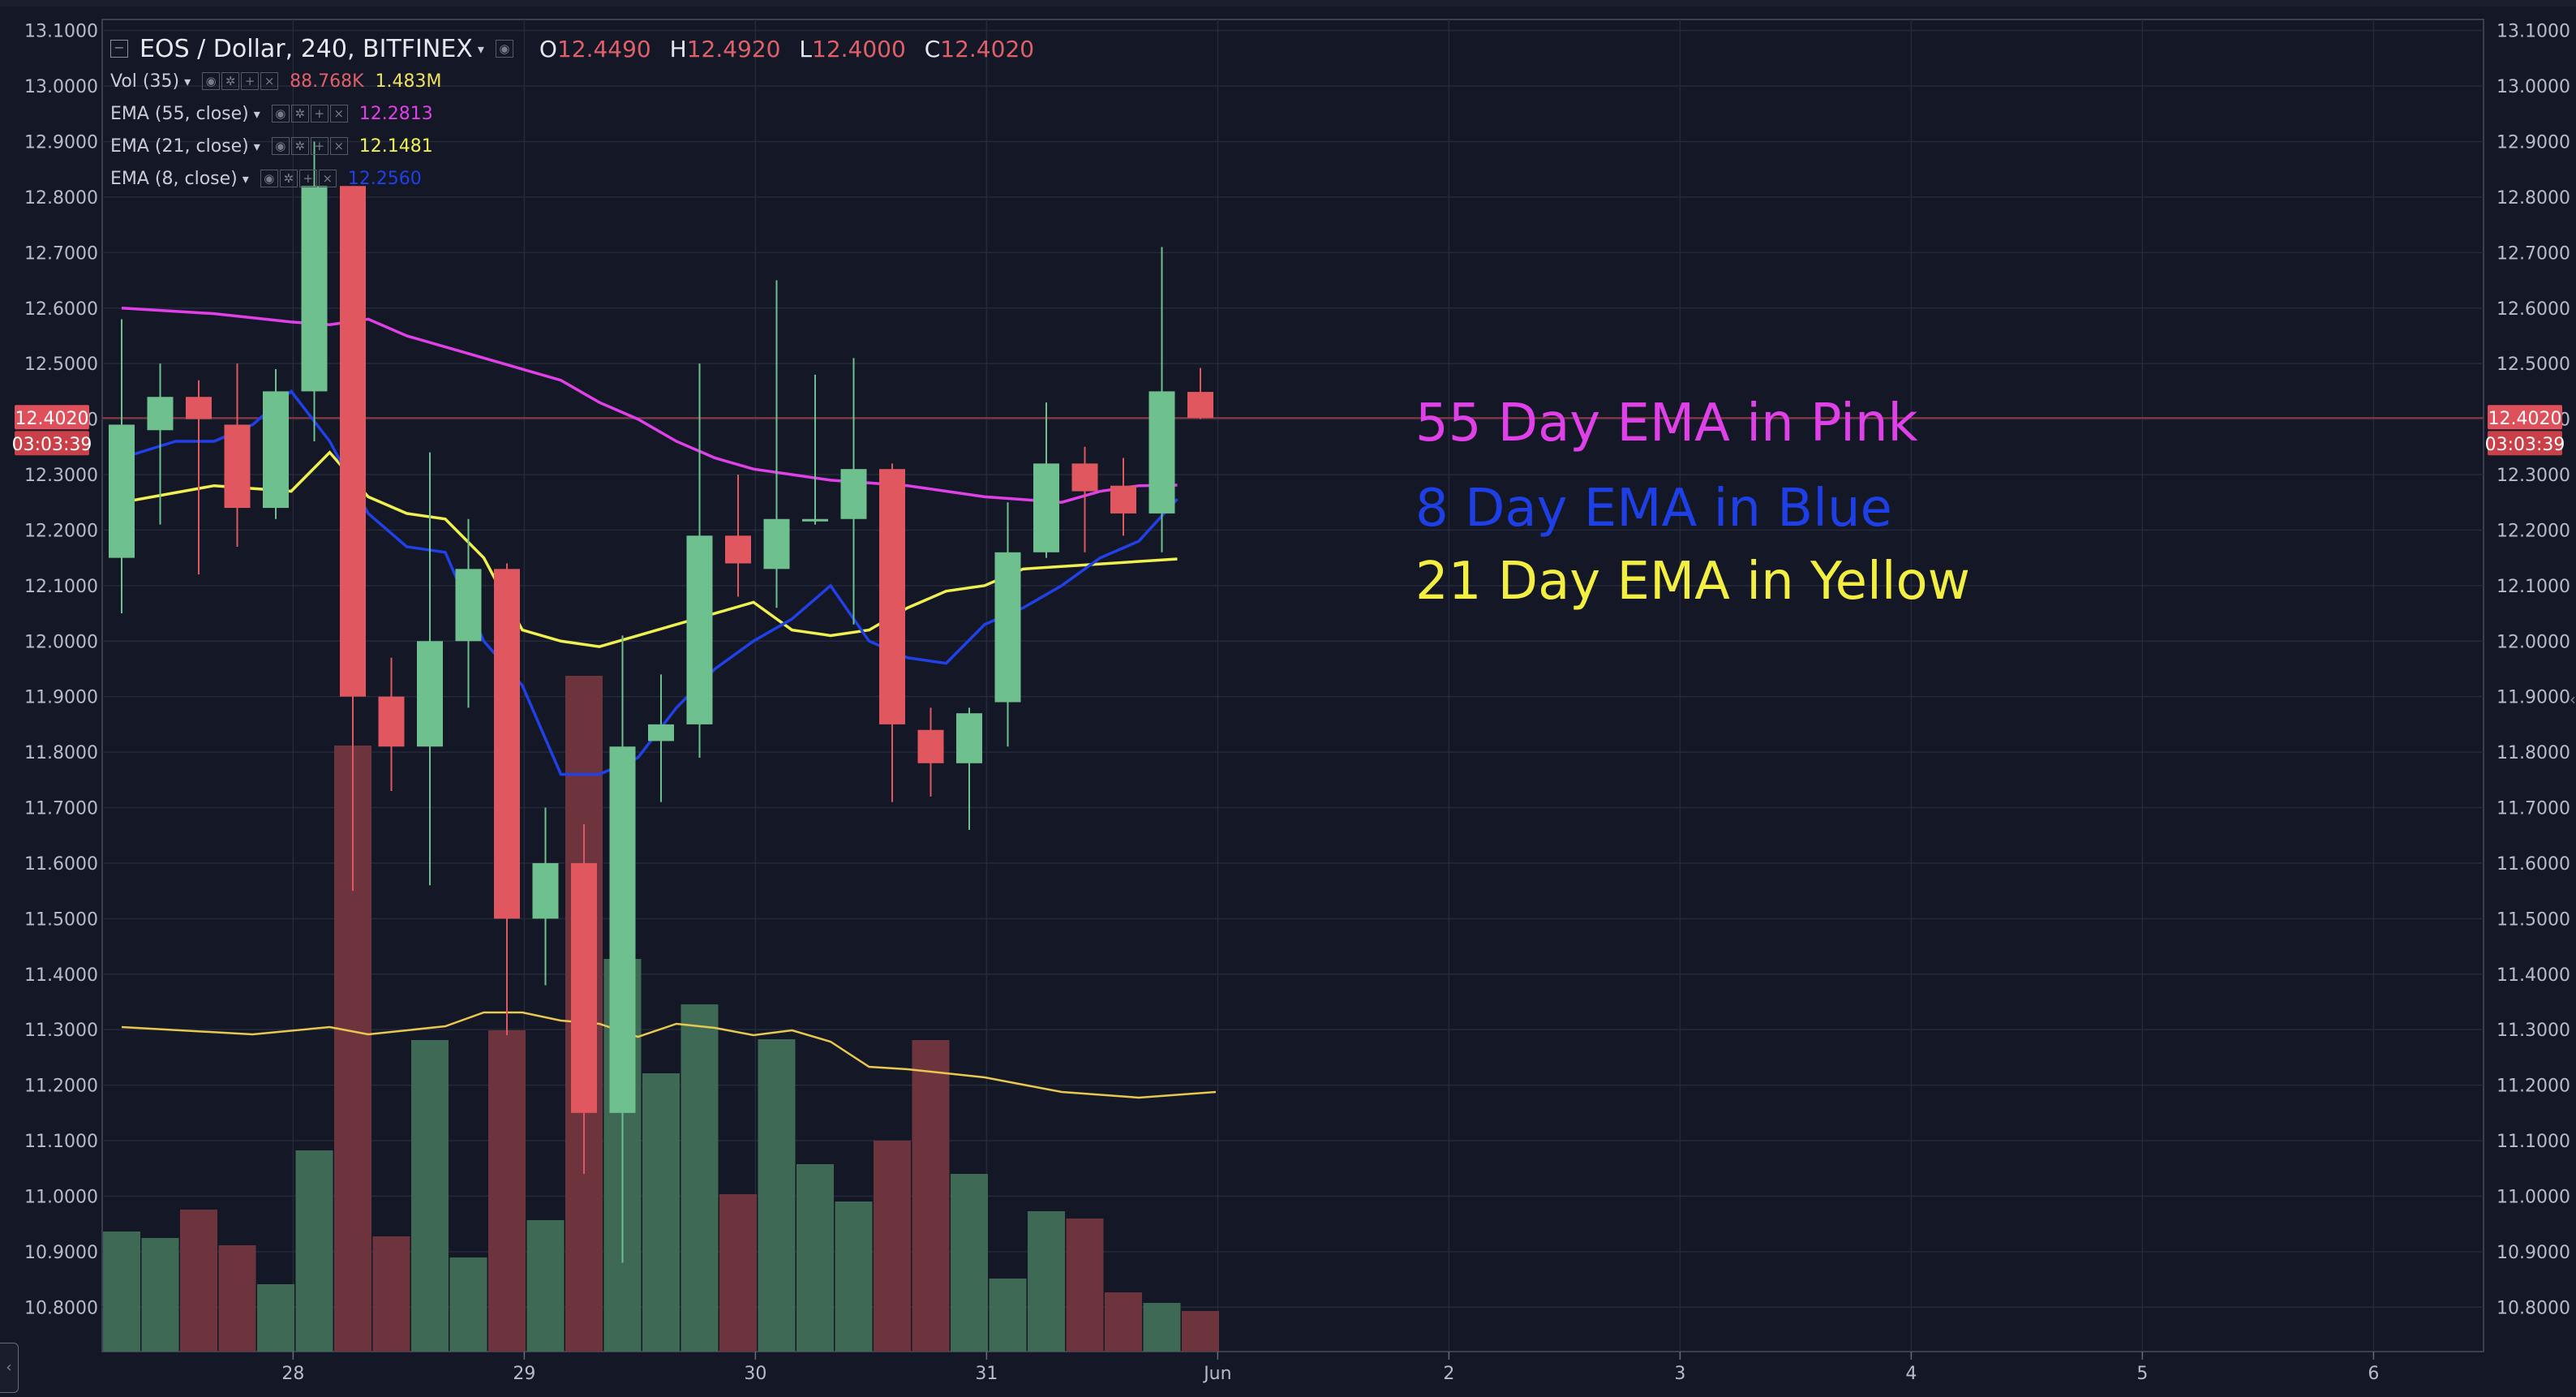  Describe the element at coordinates (572, 81) in the screenshot. I see `indicator-row-volume: Vol (35) ▾ ◉ ✲ + × 88.768K 1.483M` at that location.